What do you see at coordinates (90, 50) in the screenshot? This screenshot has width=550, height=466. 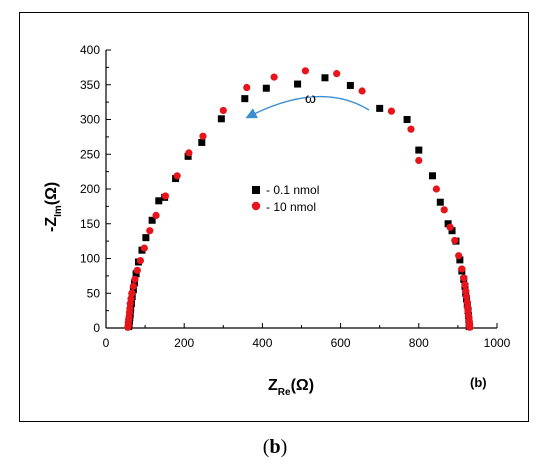 I see `y-tick-label: 400` at bounding box center [90, 50].